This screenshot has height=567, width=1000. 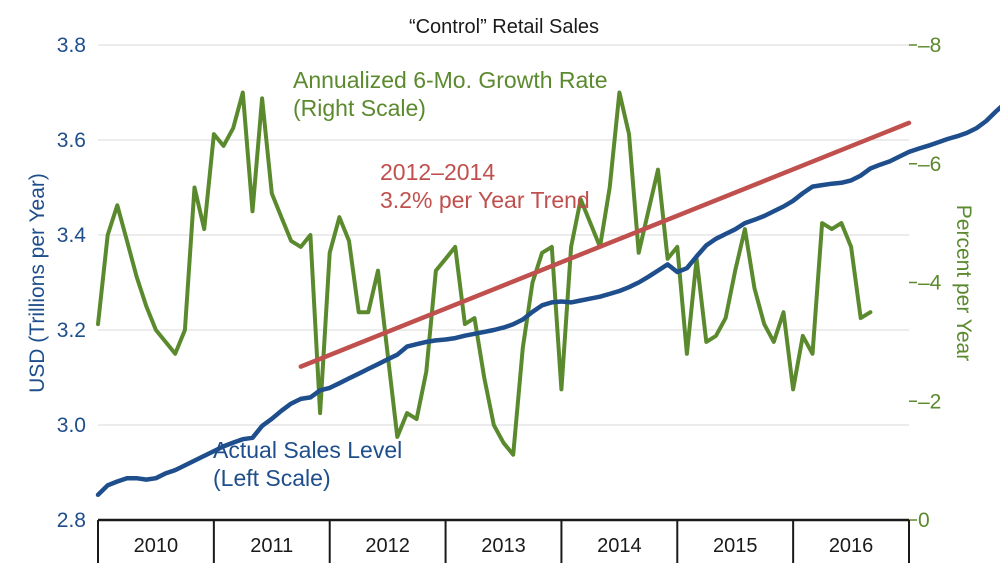 What do you see at coordinates (72, 235) in the screenshot?
I see `left-tick-label: 3.4` at bounding box center [72, 235].